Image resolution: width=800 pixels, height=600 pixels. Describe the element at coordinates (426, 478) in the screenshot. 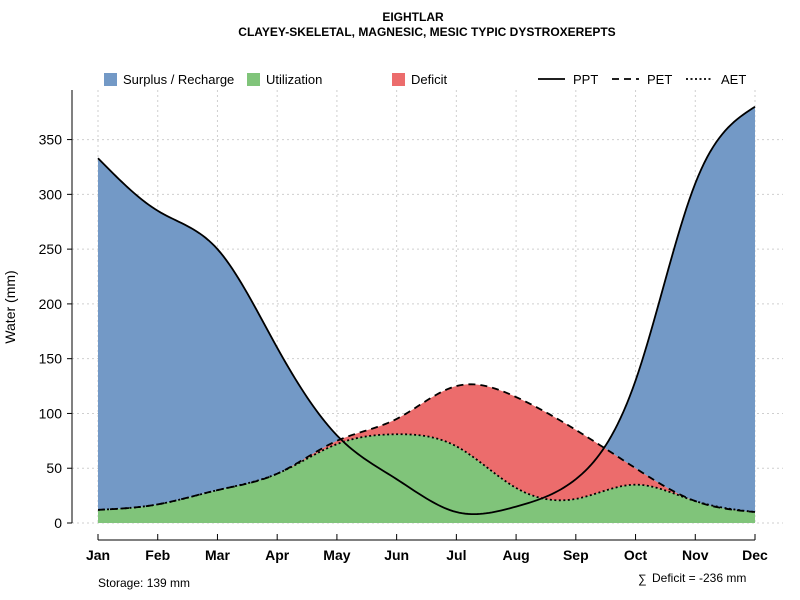

I see `utilization-area` at that location.